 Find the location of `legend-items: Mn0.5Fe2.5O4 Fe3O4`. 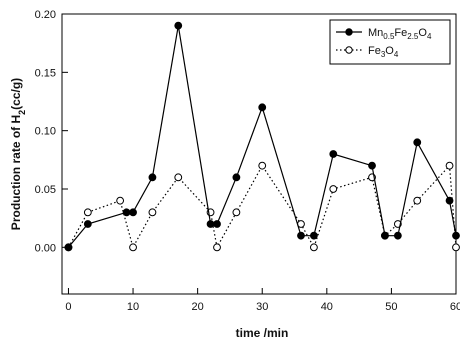

legend-items: Mn0.5Fe2.5O4 Fe3O4 is located at coordinates (384, 43).